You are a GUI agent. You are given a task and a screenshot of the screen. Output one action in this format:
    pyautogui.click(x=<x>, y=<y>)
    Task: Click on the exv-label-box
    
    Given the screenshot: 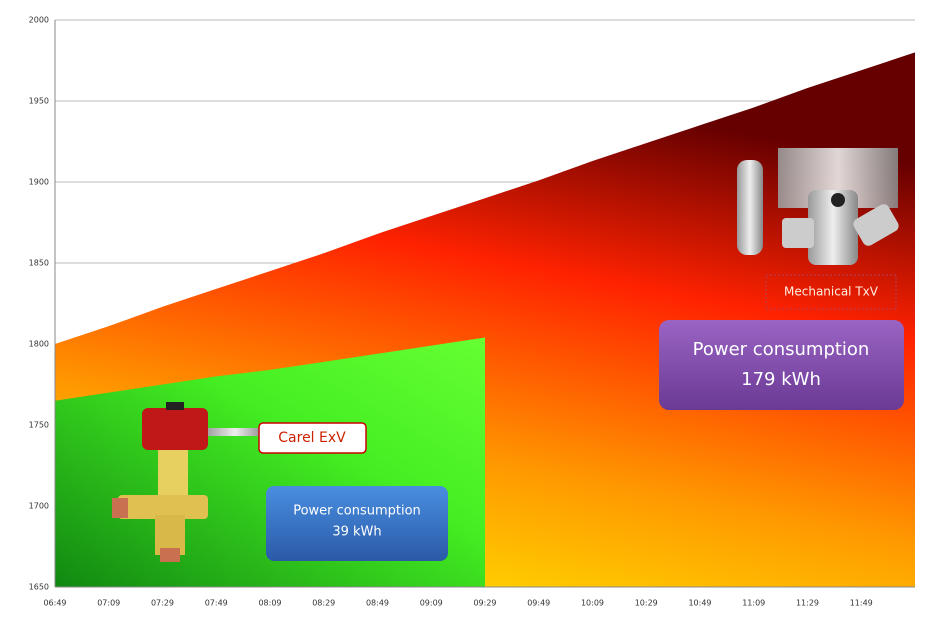 What is the action you would take?
    pyautogui.click(x=312, y=438)
    